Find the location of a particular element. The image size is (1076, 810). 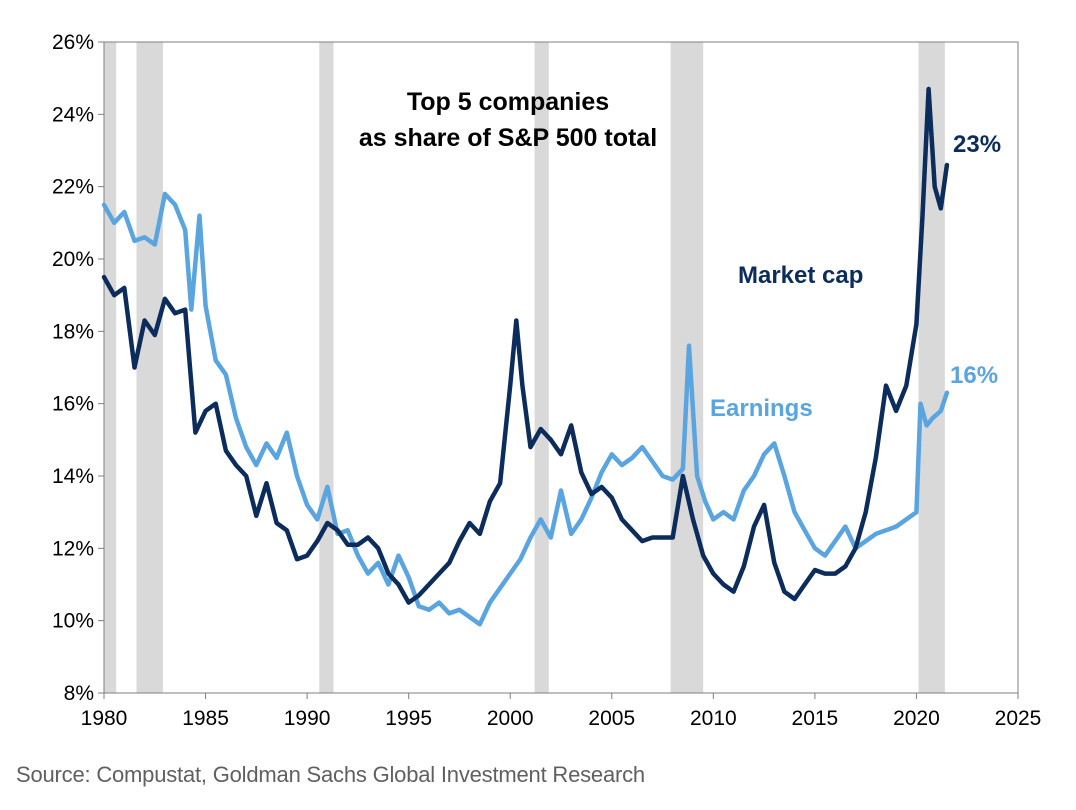

y-tick-label: 12% is located at coordinates (73, 548).